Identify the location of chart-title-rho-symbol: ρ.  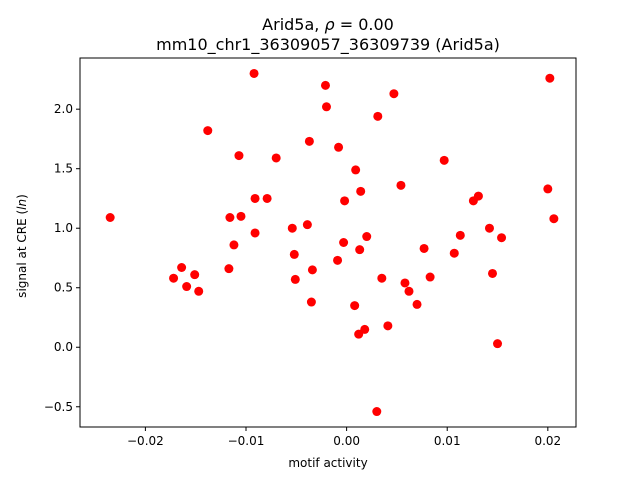
(329, 24).